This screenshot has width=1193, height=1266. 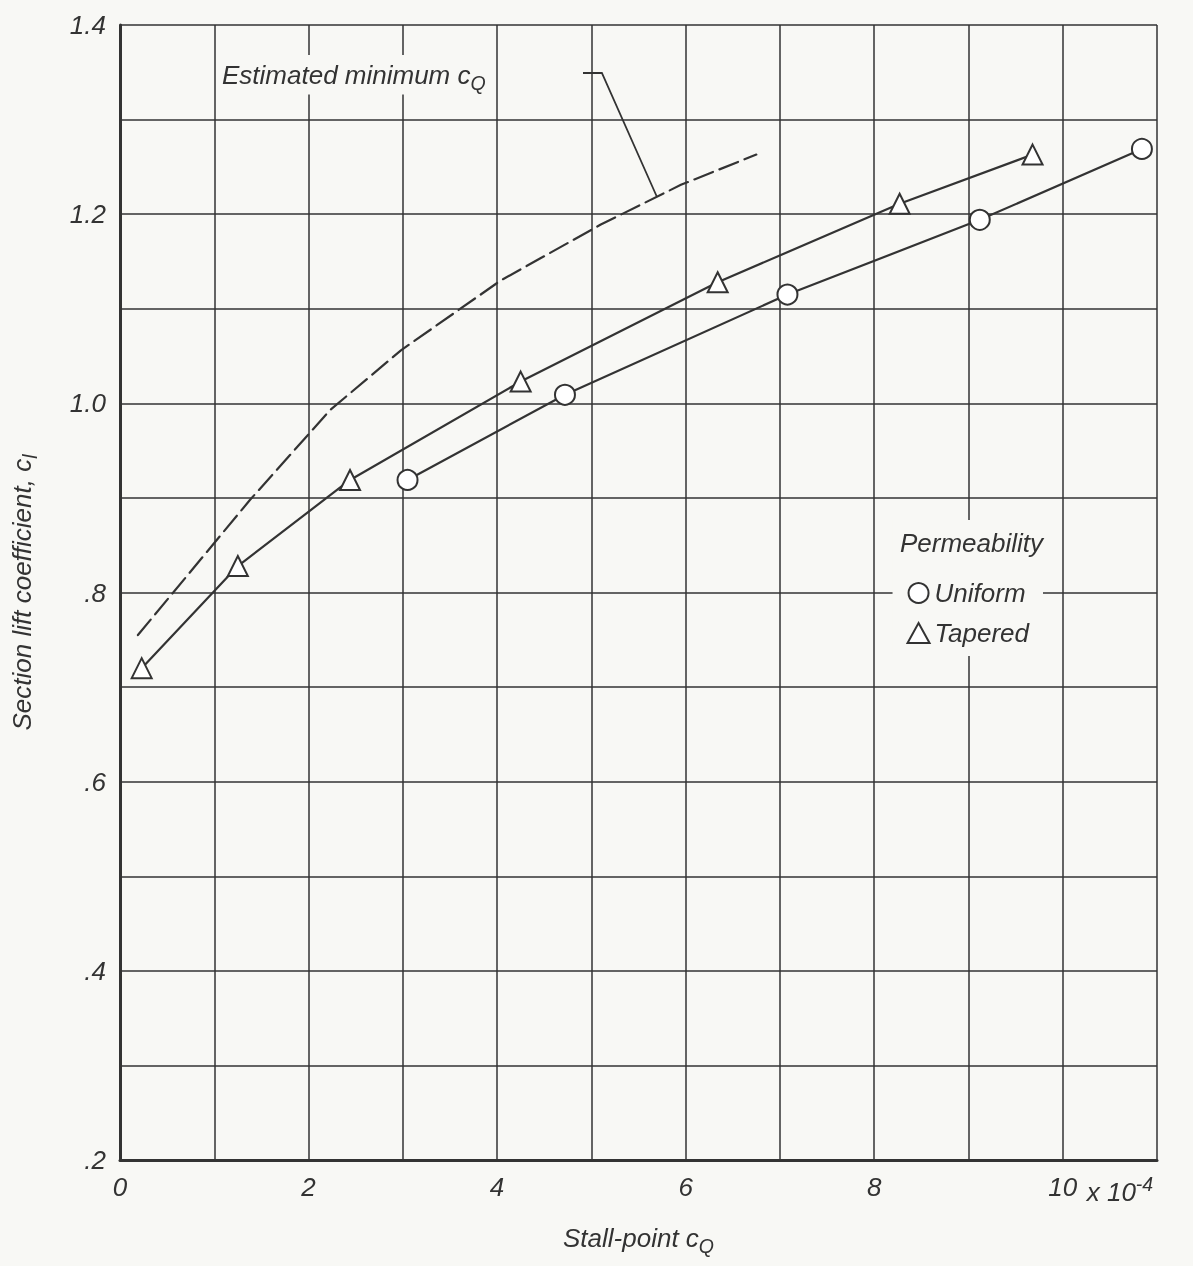 What do you see at coordinates (88, 214) in the screenshot?
I see `y-tick-label: 1.2` at bounding box center [88, 214].